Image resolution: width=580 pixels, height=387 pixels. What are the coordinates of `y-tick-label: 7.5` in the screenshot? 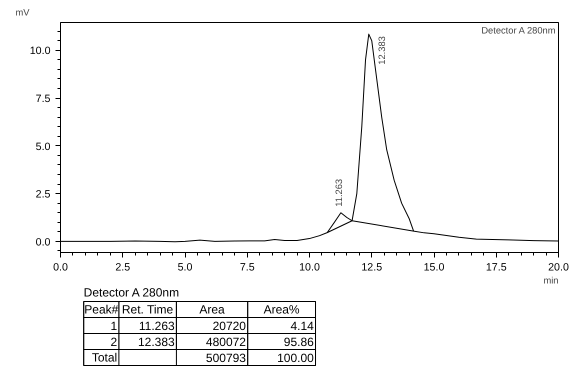 It's located at (43, 99).